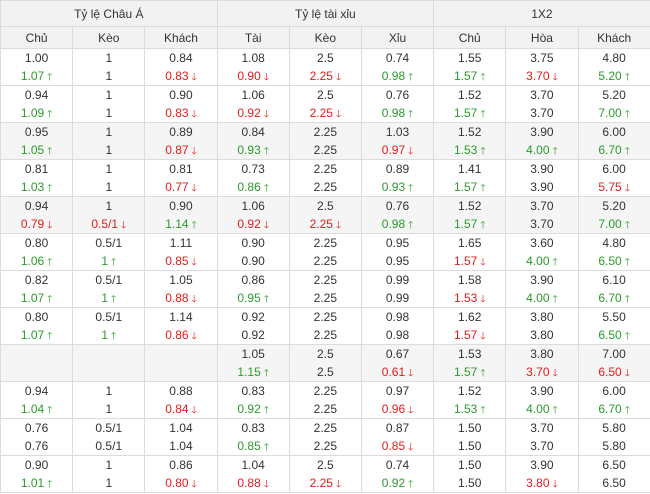 Image resolution: width=650 pixels, height=494 pixels. I want to click on current-odds-value: 0.88, so click(176, 298).